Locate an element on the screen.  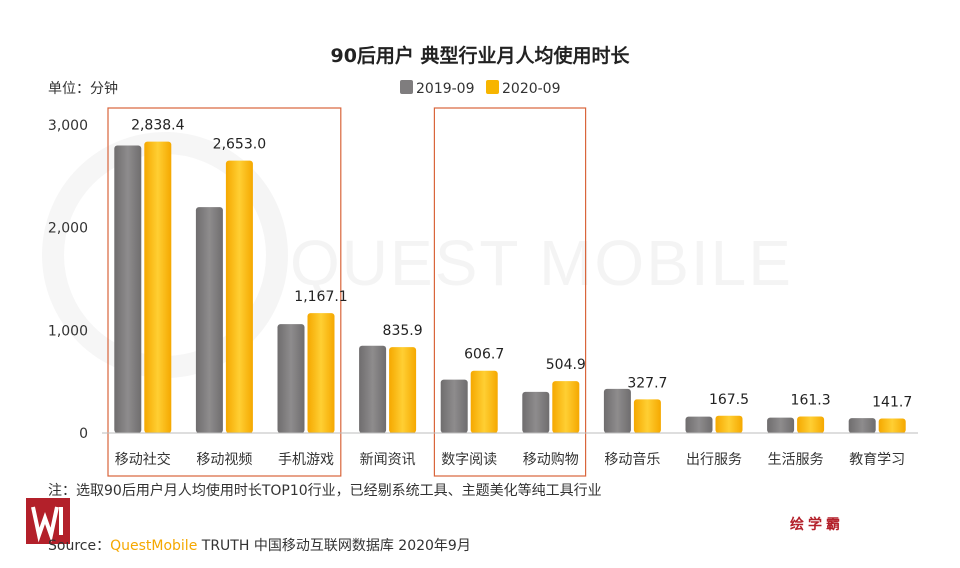
bar-2019-09-移动社交 is located at coordinates (128, 289).